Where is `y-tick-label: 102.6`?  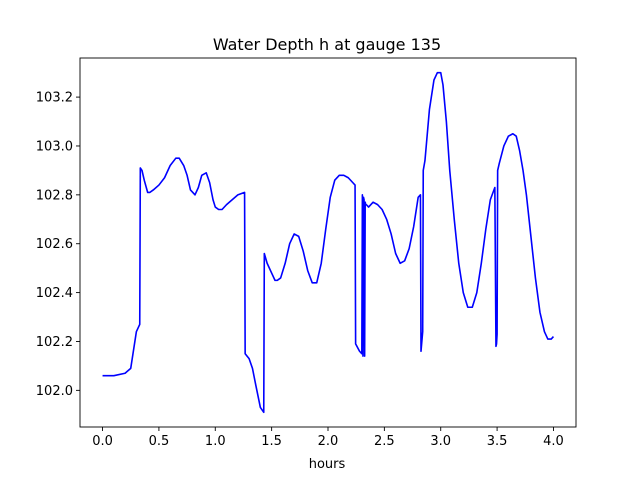
y-tick-label: 102.6 is located at coordinates (54, 244).